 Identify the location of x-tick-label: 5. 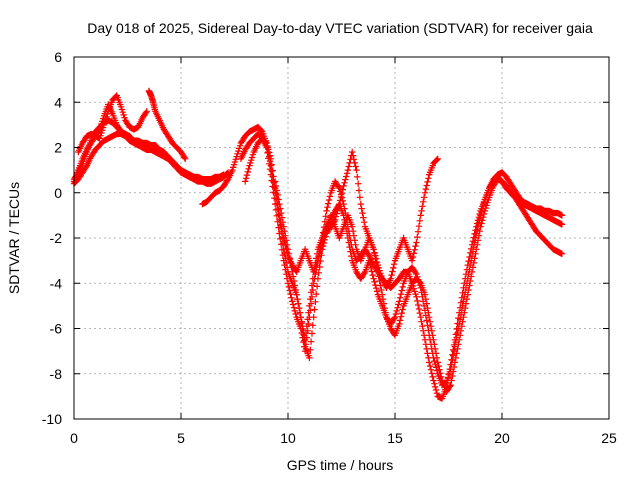
(181, 438).